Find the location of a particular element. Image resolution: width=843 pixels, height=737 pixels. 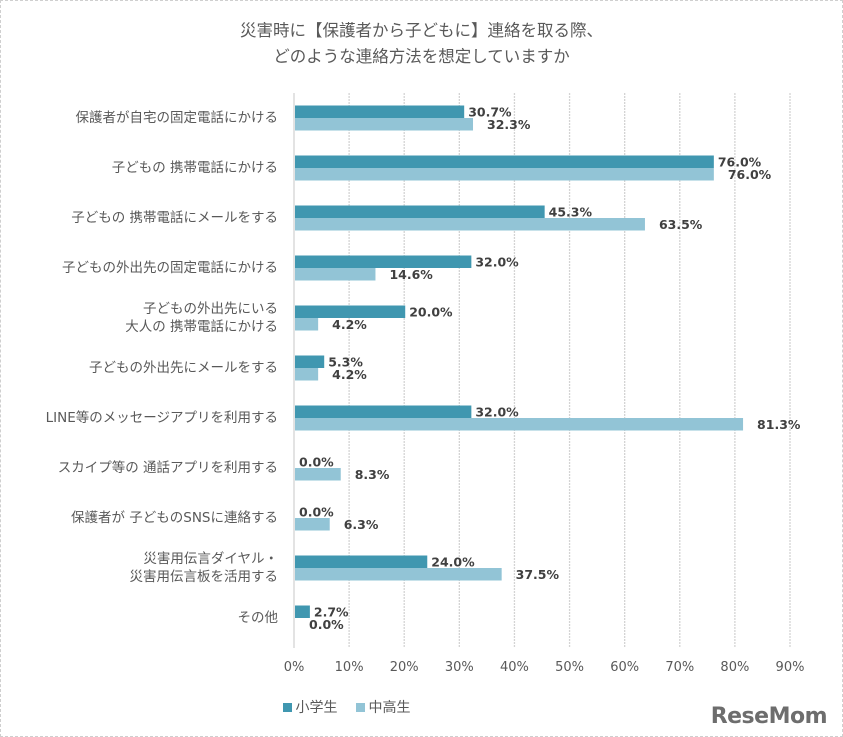

legend-swatch-secondary is located at coordinates (360, 707).